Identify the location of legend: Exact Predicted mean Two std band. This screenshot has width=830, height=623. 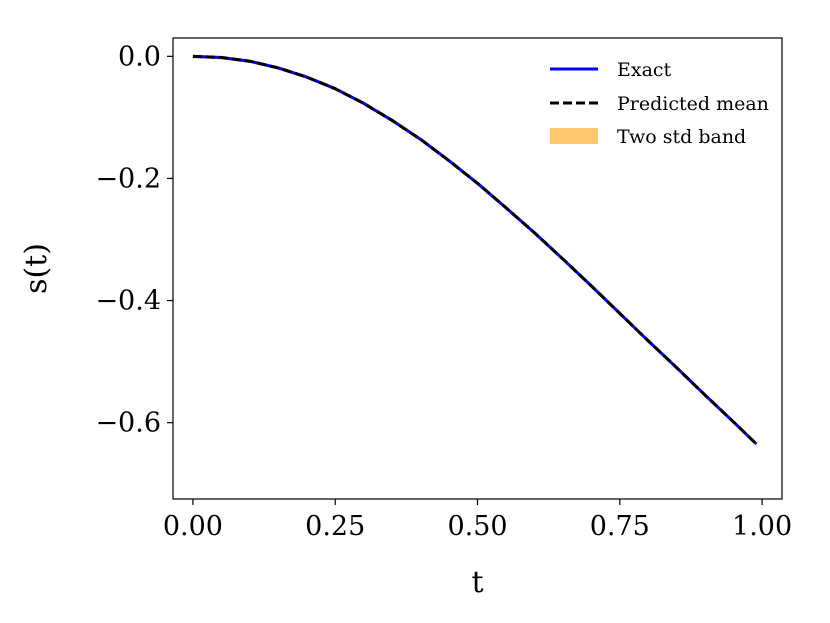
(659, 103).